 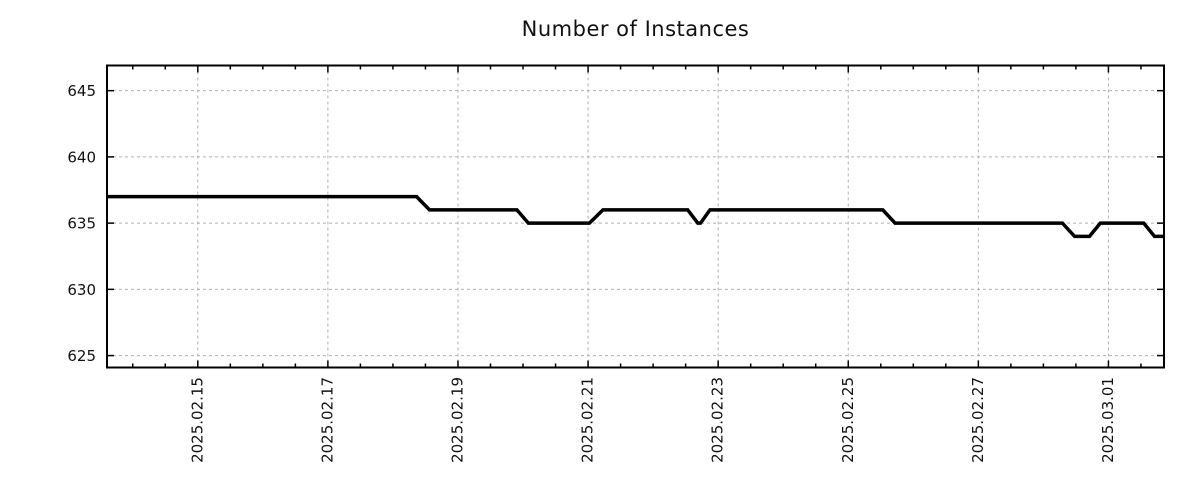 What do you see at coordinates (81, 224) in the screenshot?
I see `y-tick-label: 635` at bounding box center [81, 224].